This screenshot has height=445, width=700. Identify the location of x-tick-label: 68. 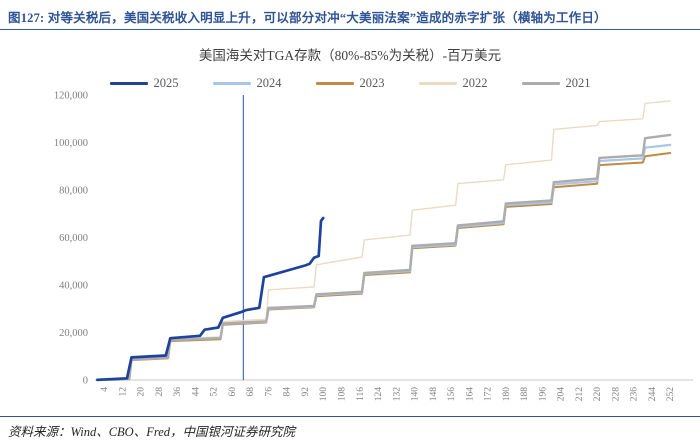
(251, 392).